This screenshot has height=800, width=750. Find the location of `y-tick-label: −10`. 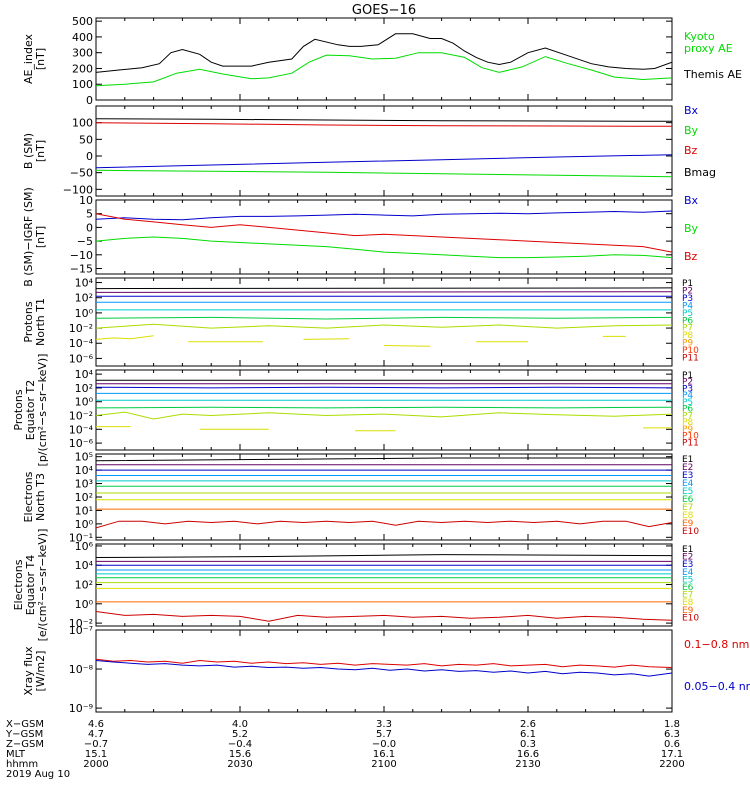

y-tick-label: −10 is located at coordinates (81, 255).